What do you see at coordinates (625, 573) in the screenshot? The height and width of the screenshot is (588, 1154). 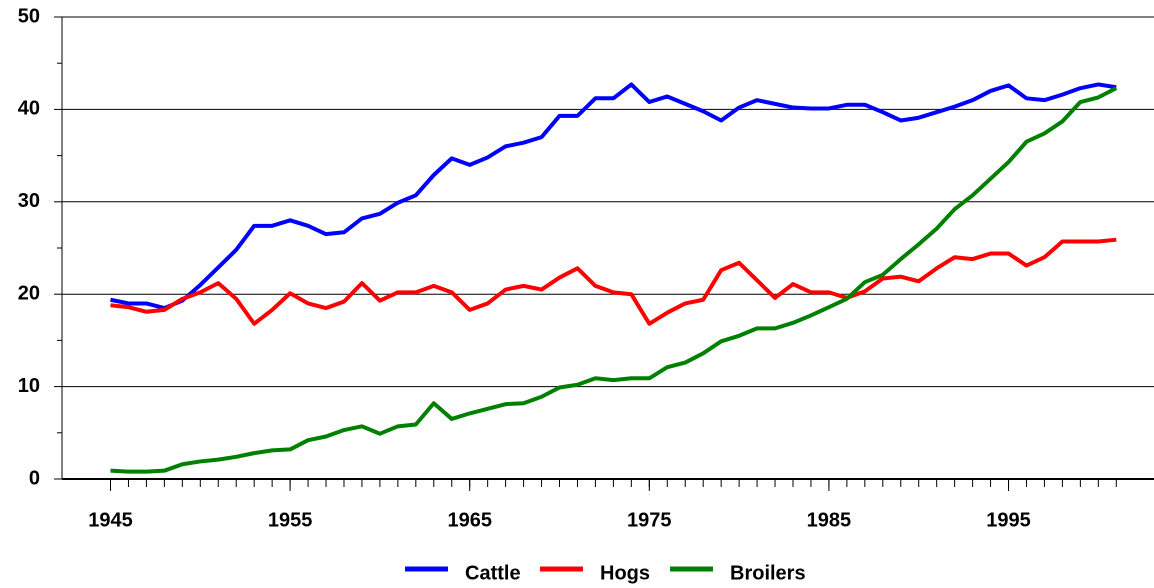 I see `legend-label: Hogs` at bounding box center [625, 573].